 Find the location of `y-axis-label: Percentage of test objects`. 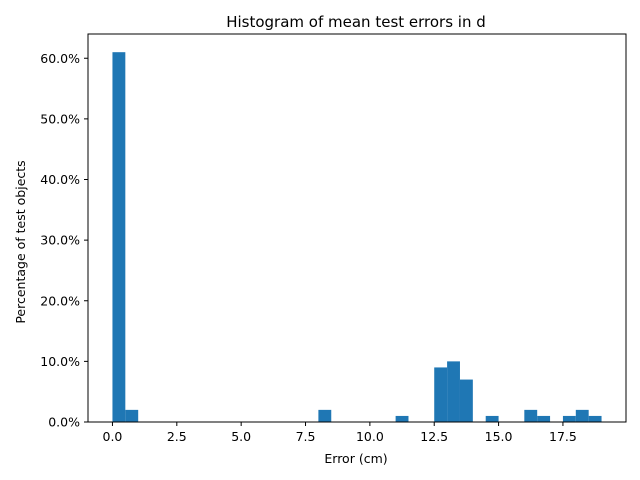

y-axis-label: Percentage of test objects is located at coordinates (20, 241).